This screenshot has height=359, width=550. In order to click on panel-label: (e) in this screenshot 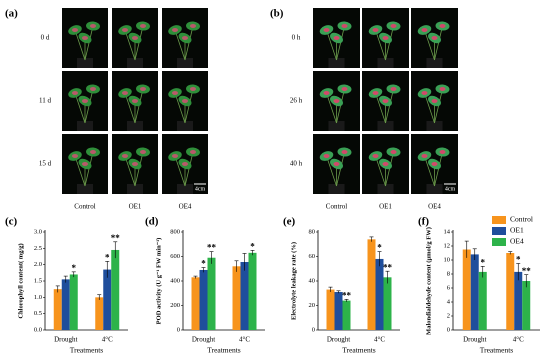, I will do `click(289, 222)`.